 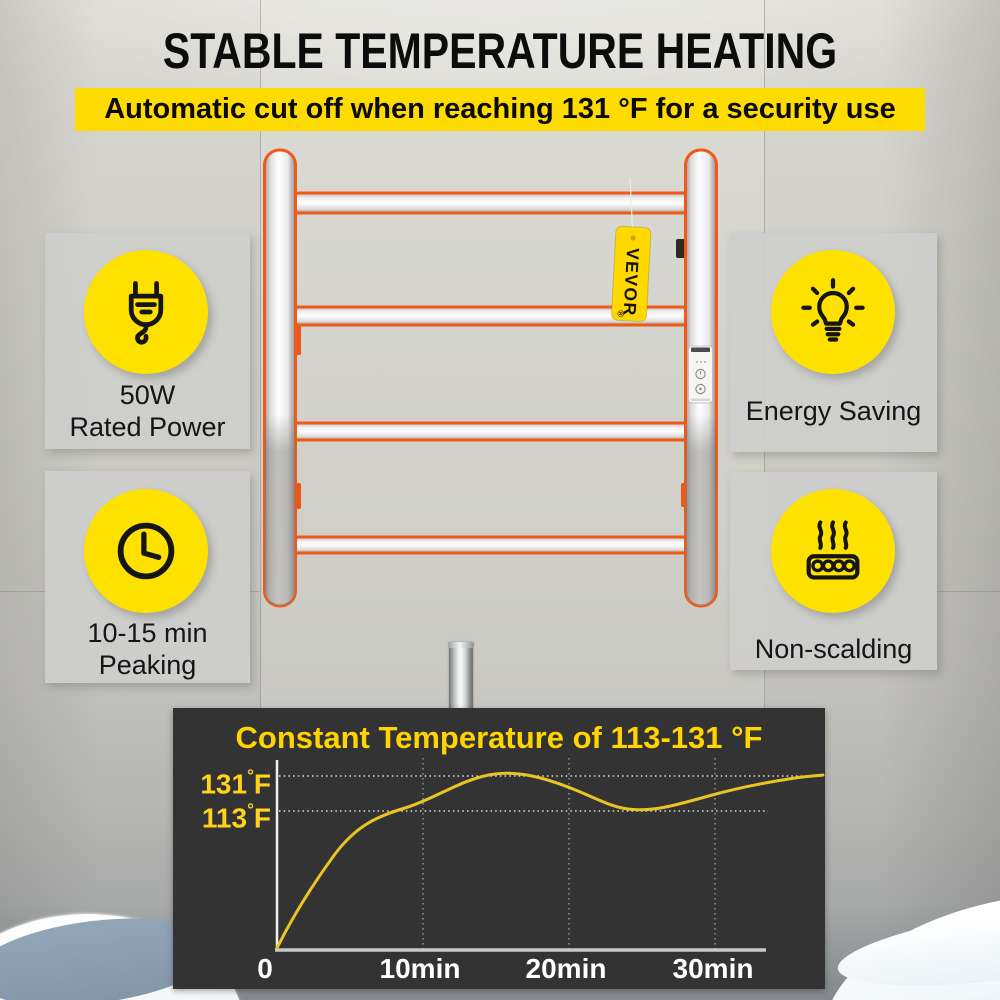 What do you see at coordinates (147, 665) in the screenshot?
I see `feature-line: Peaking` at bounding box center [147, 665].